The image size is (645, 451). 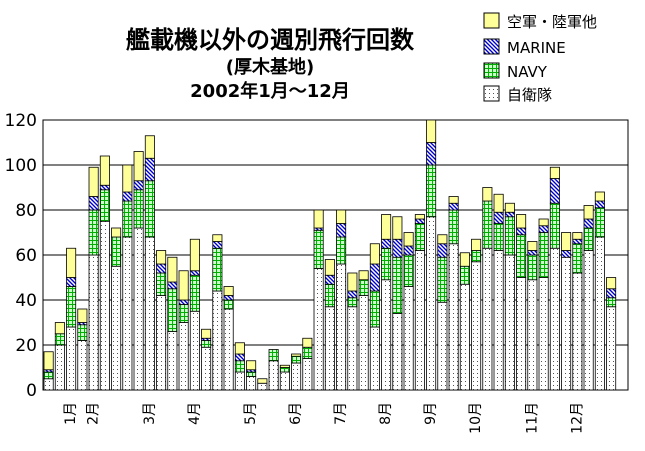 What do you see at coordinates (491, 93) in the screenshot?
I see `legend-swatch-sdf` at bounding box center [491, 93].